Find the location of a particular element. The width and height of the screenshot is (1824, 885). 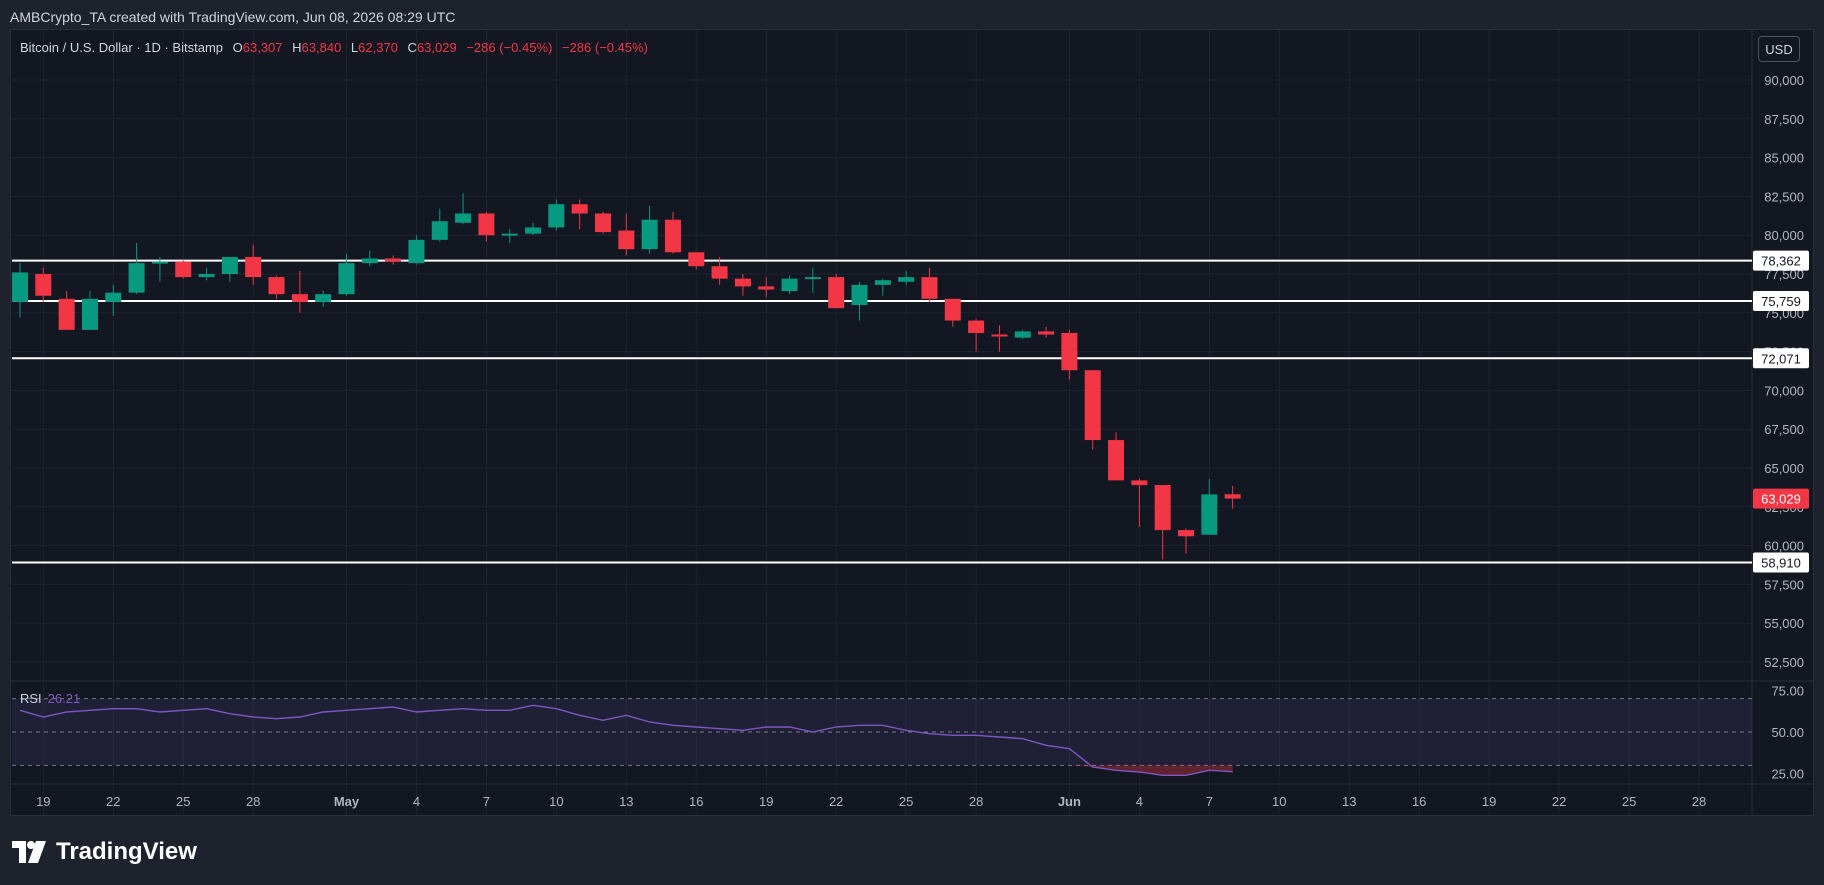

time-tick-label: 22 is located at coordinates (1559, 801).